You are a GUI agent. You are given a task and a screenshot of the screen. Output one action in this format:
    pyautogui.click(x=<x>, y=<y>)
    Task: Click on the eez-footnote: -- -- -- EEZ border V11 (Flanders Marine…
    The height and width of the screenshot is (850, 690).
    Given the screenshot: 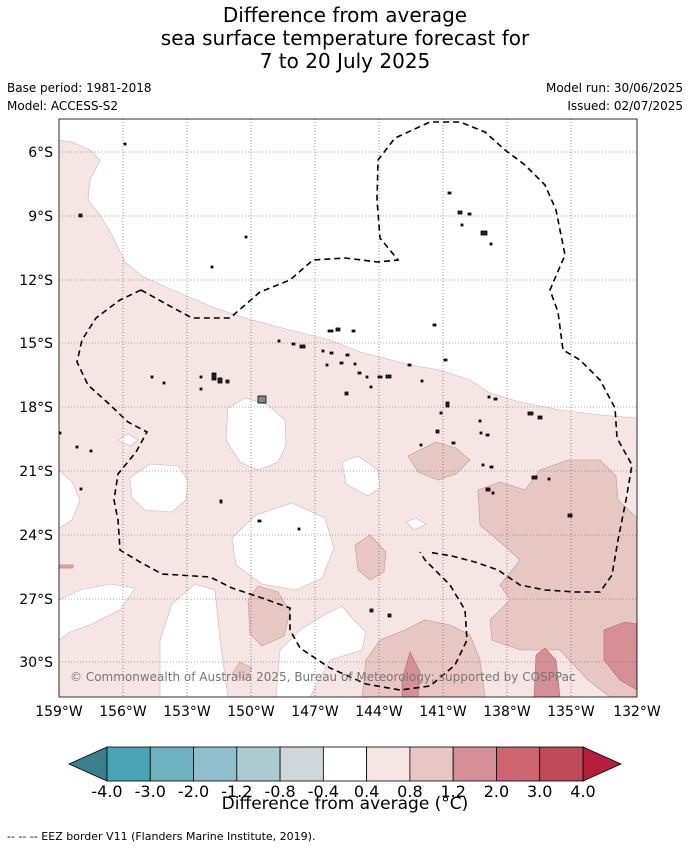 What is the action you would take?
    pyautogui.click(x=161, y=836)
    